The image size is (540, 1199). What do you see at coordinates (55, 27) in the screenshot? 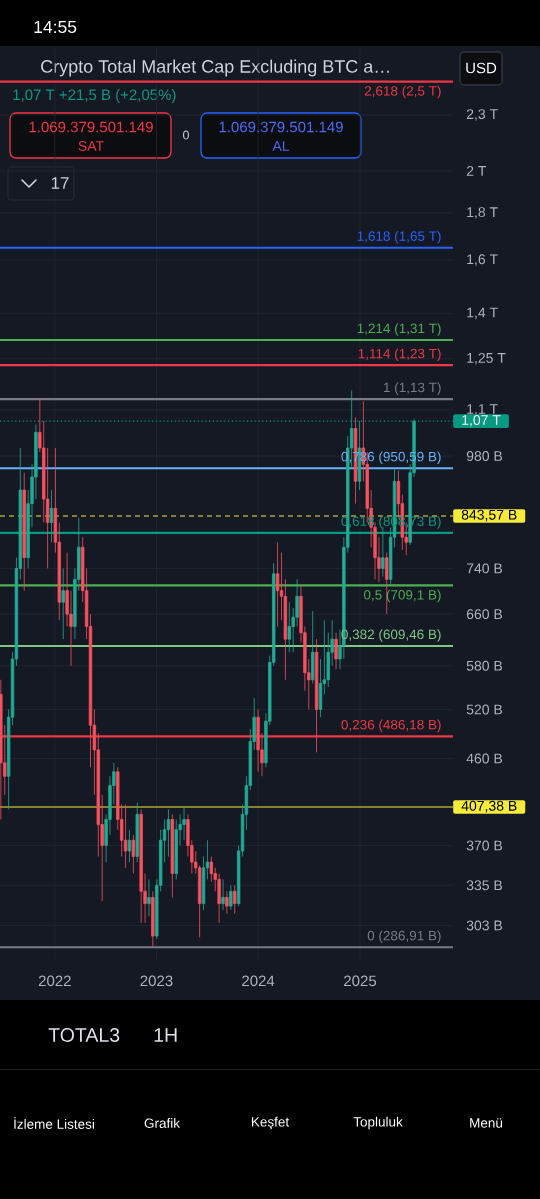
I see `text: 14:55` at bounding box center [55, 27].